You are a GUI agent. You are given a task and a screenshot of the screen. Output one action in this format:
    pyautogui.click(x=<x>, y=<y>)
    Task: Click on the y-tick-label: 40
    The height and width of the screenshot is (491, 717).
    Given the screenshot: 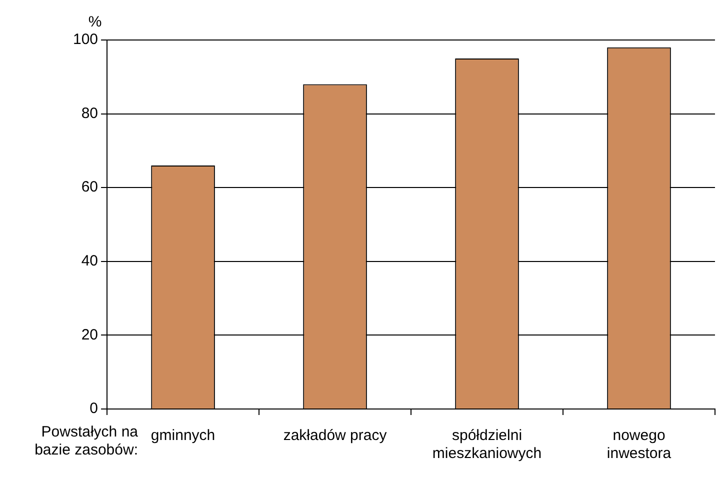 What is the action you would take?
    pyautogui.click(x=89, y=261)
    